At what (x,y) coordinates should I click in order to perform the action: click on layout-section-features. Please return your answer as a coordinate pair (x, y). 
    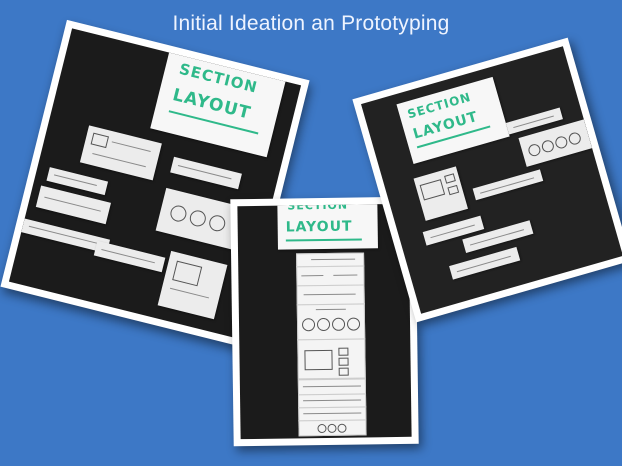
    Looking at the image, I should click on (331, 322).